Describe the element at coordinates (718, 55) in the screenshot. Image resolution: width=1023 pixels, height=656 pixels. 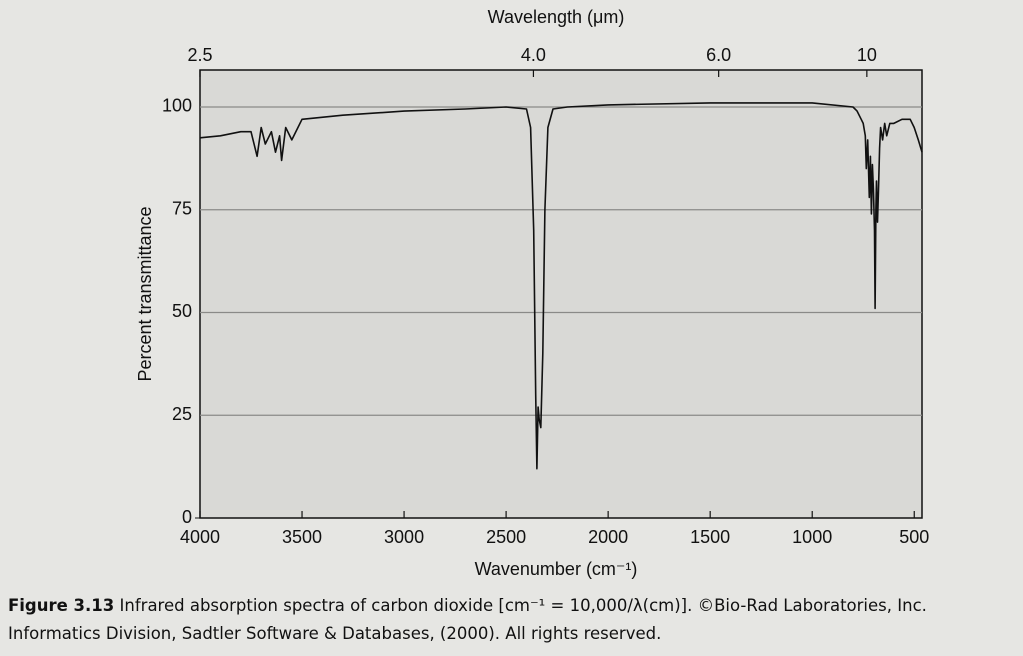
I see `x2-tick-label: 6.0` at that location.